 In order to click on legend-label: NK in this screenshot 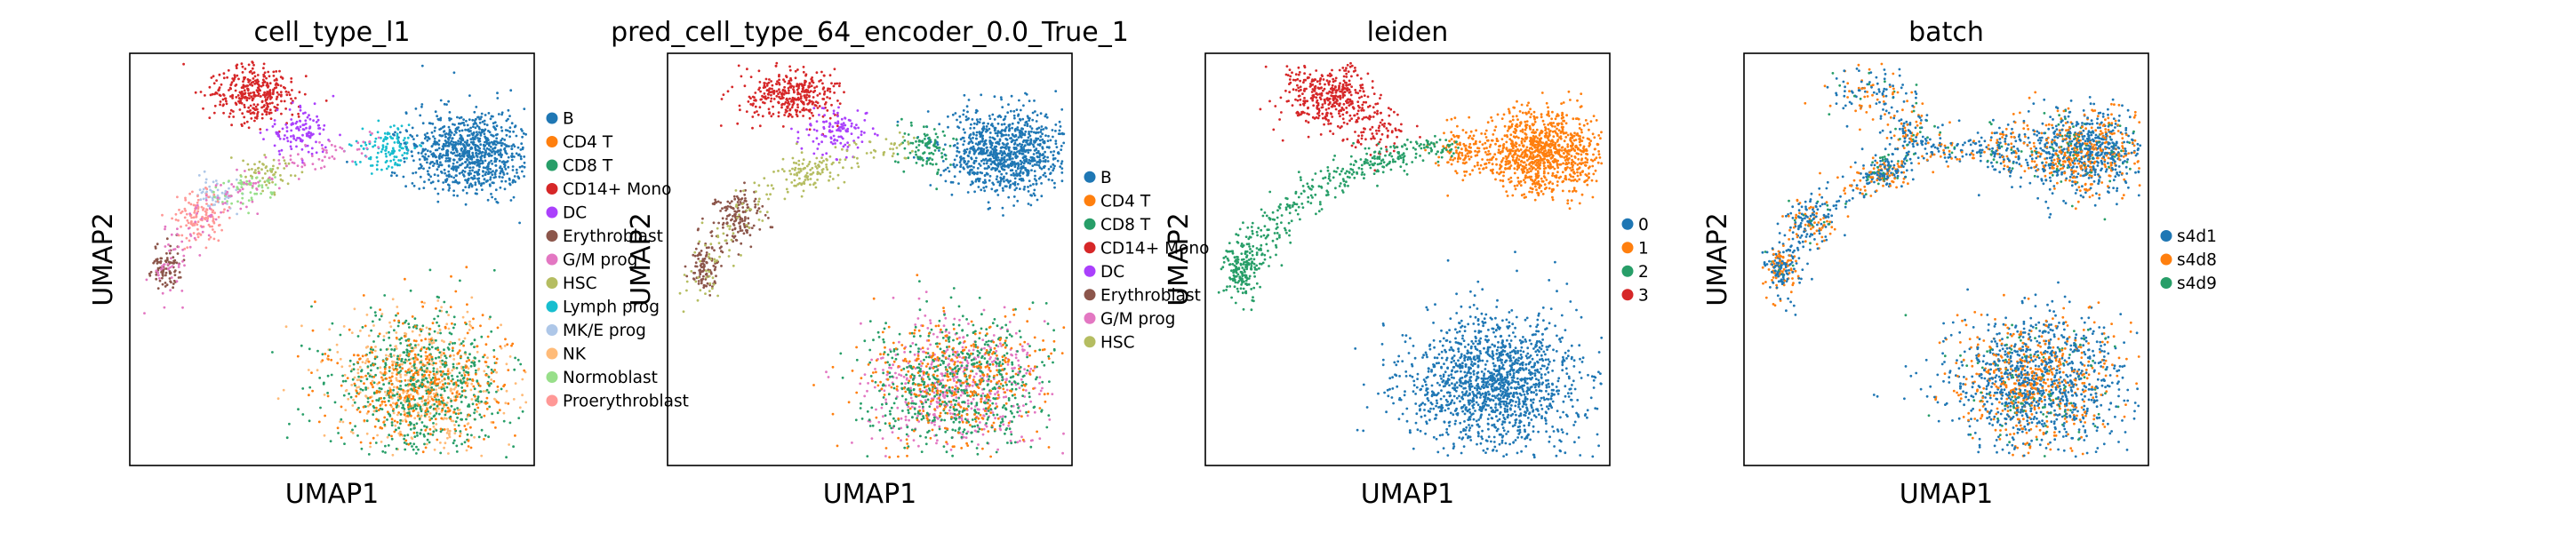, I will do `click(575, 355)`.